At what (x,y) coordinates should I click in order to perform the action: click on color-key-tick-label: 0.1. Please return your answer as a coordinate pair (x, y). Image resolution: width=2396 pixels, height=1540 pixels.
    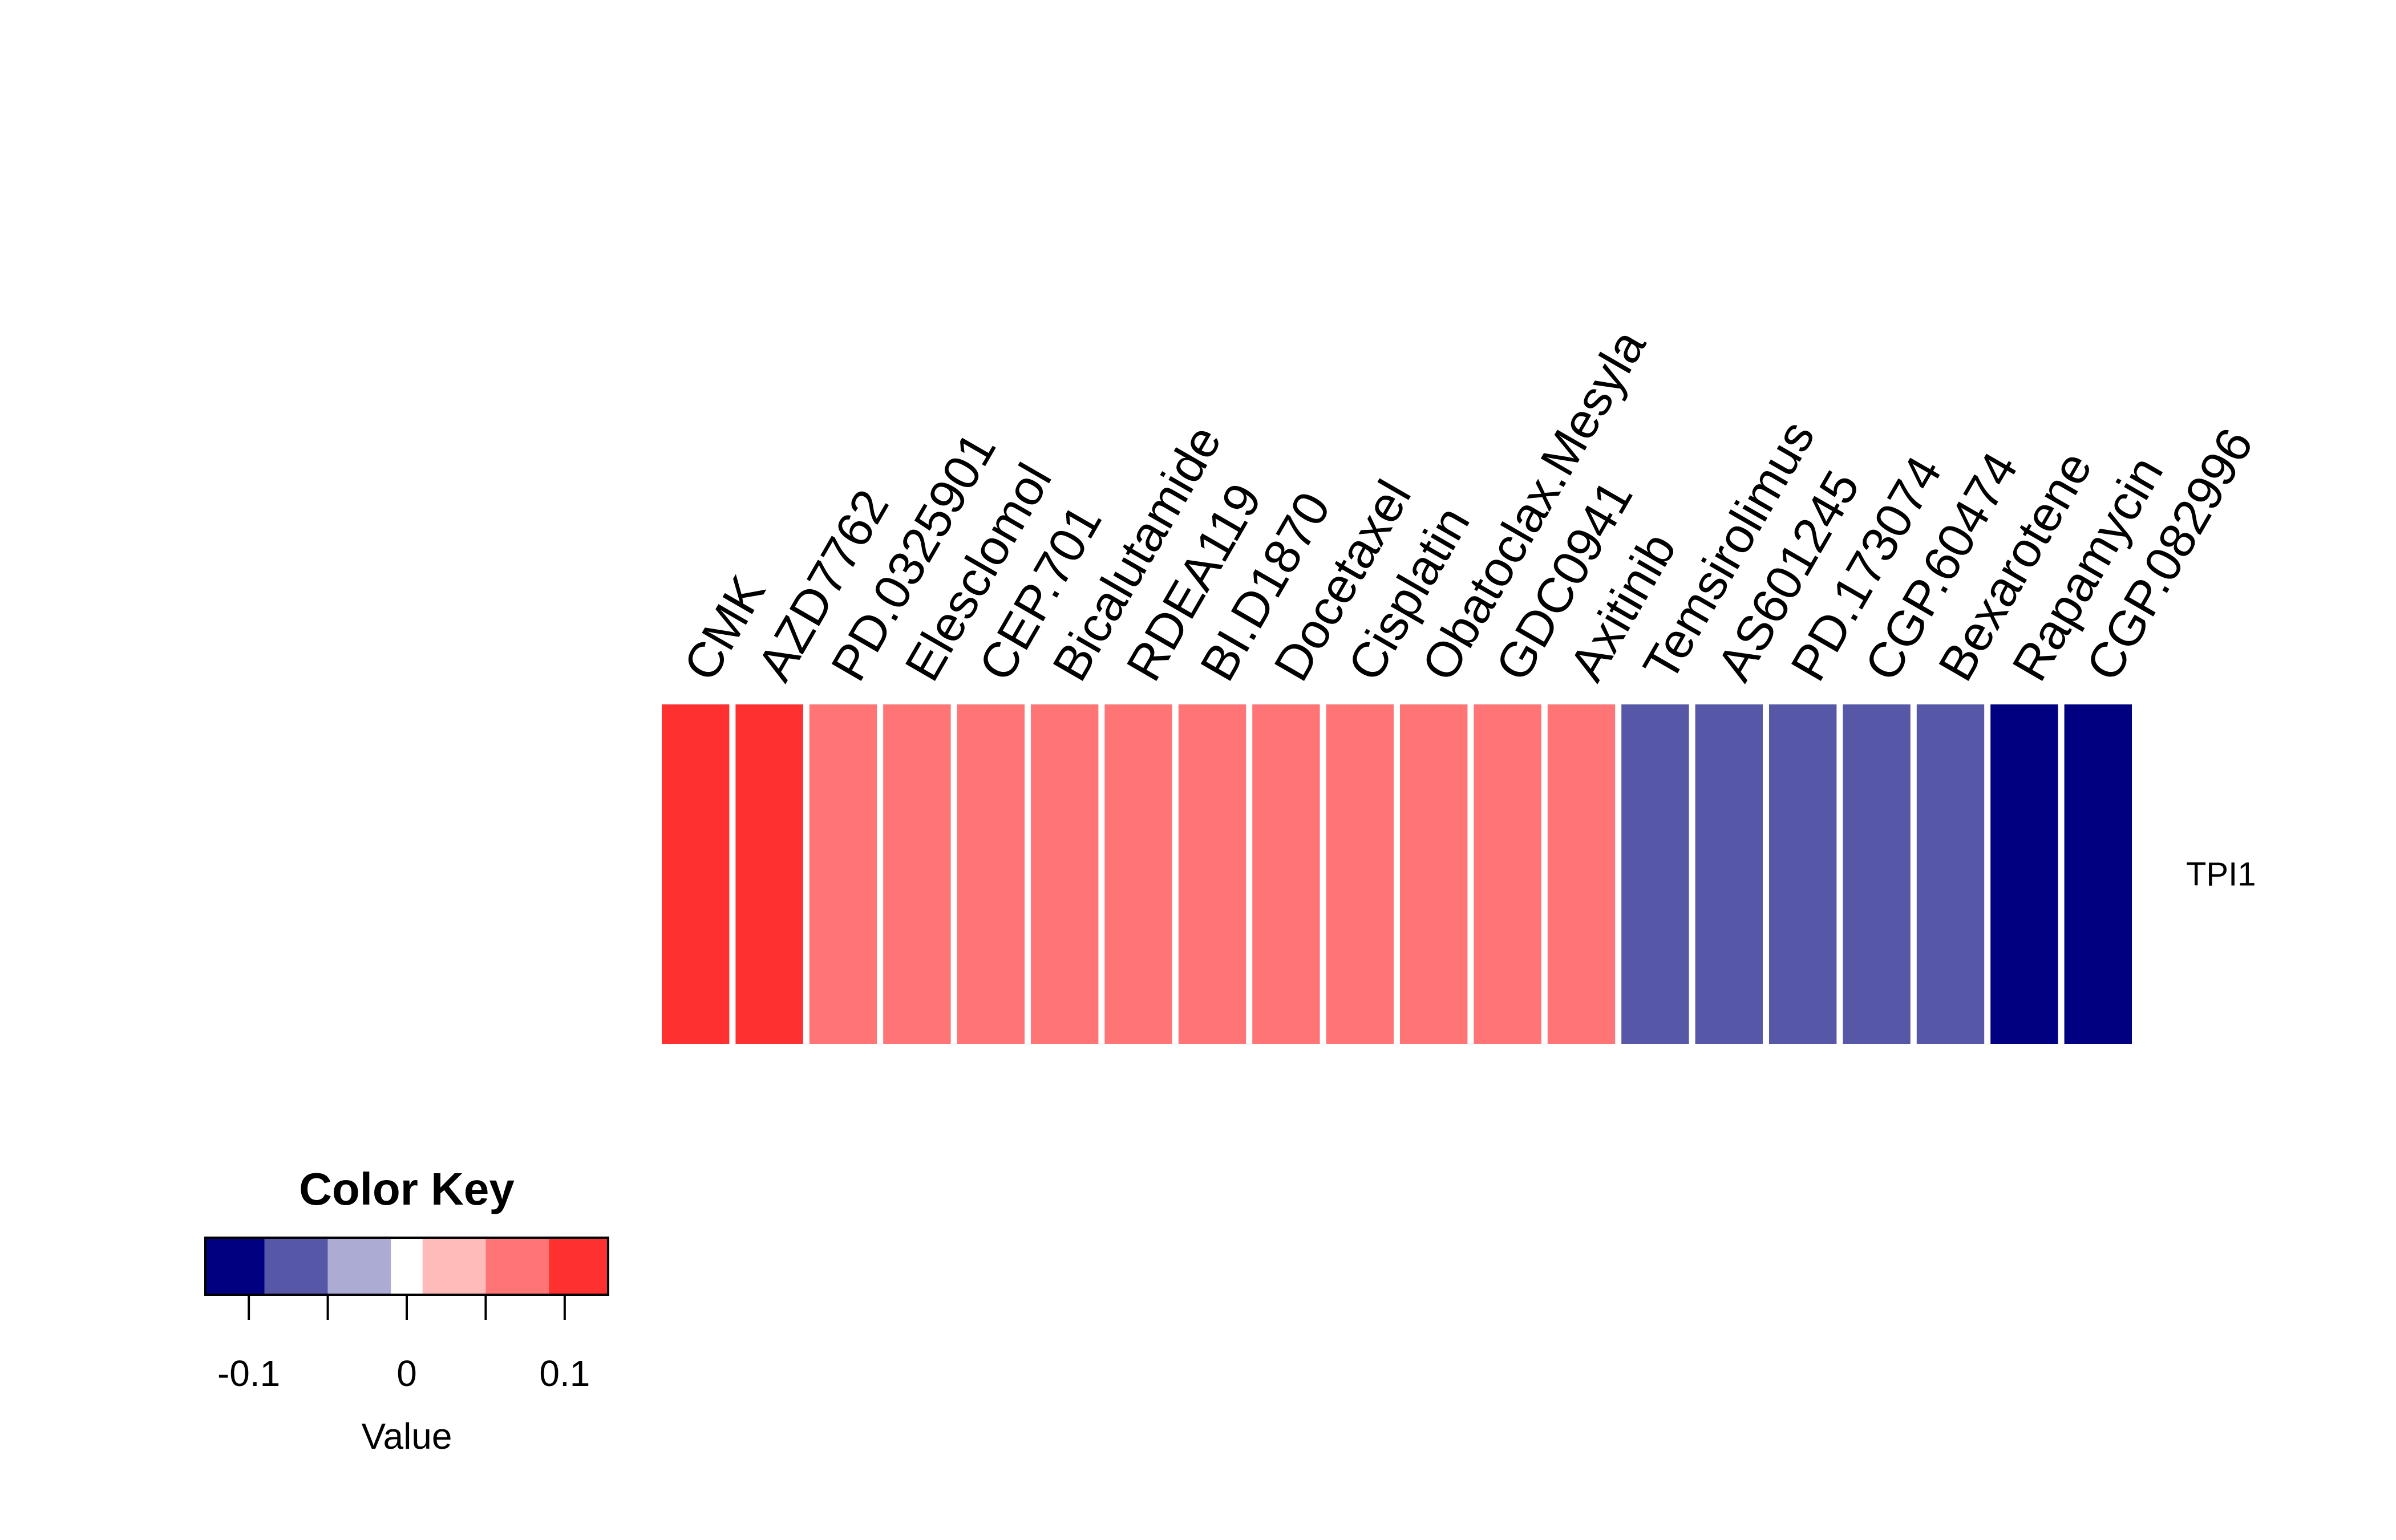
    Looking at the image, I should click on (564, 1374).